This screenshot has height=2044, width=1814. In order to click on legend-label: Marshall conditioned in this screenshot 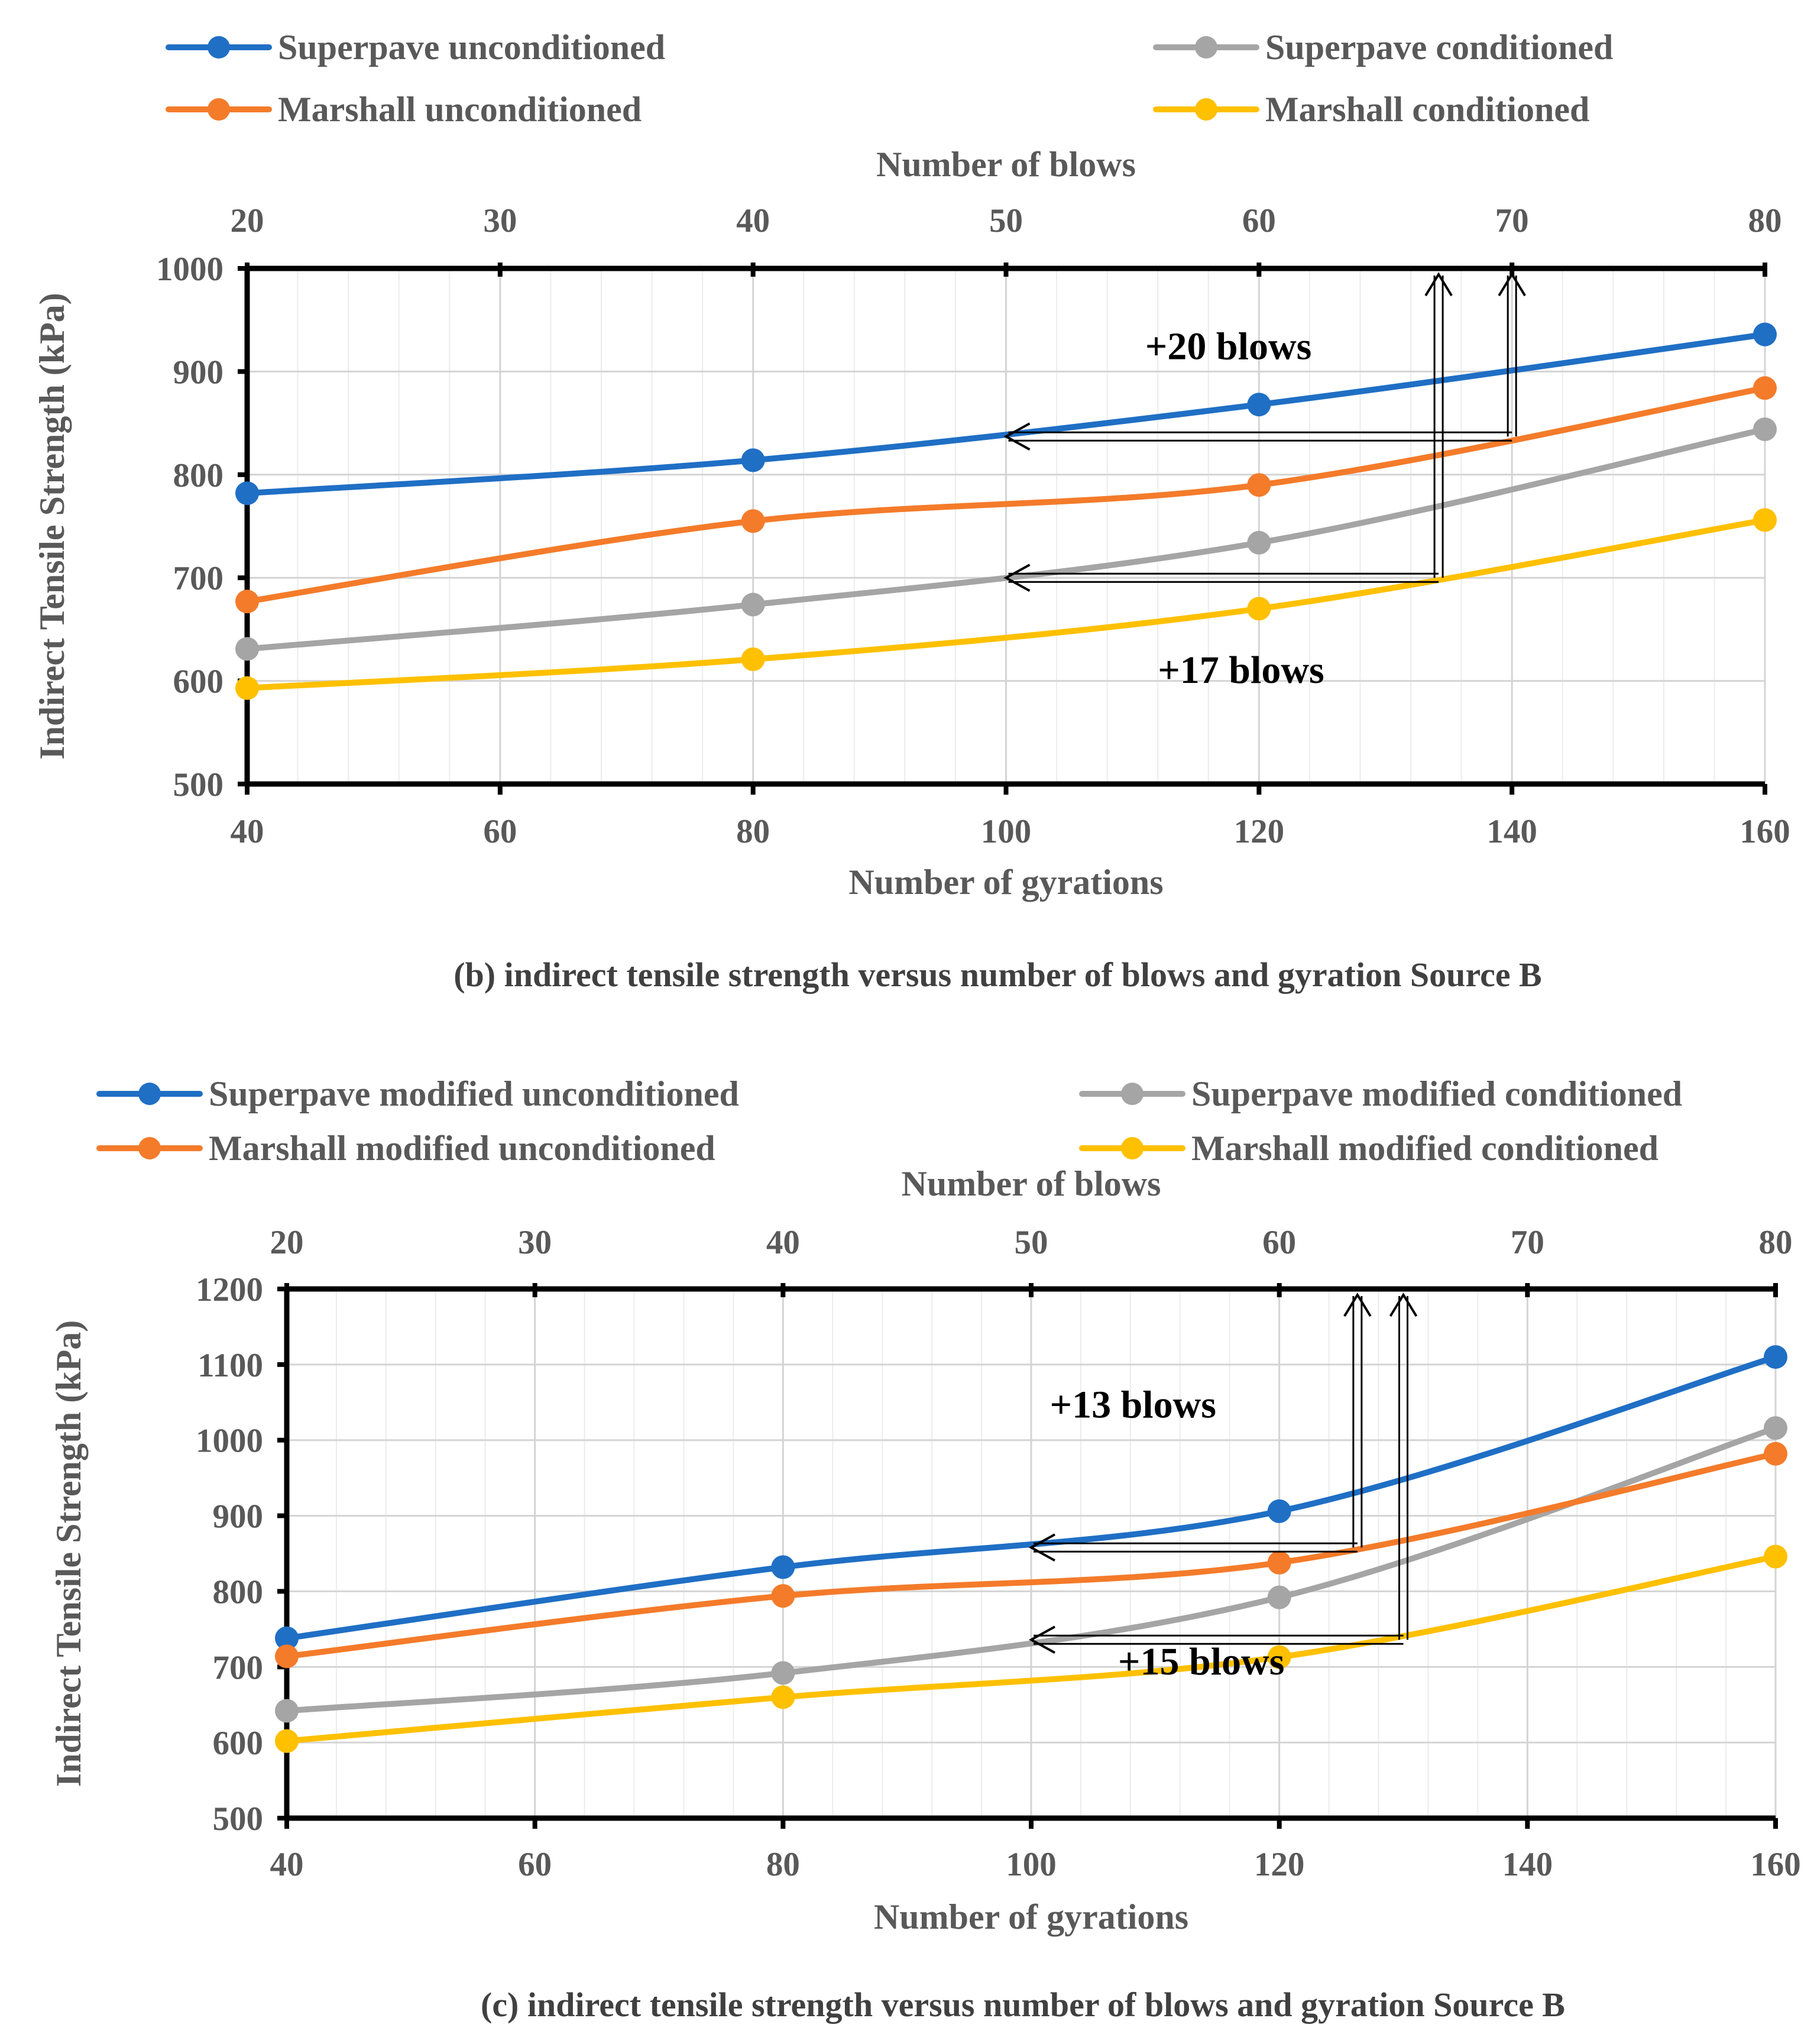, I will do `click(1427, 109)`.